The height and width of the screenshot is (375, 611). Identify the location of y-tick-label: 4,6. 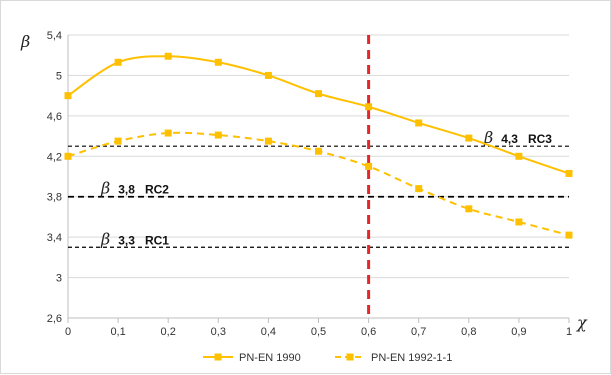
(54, 117).